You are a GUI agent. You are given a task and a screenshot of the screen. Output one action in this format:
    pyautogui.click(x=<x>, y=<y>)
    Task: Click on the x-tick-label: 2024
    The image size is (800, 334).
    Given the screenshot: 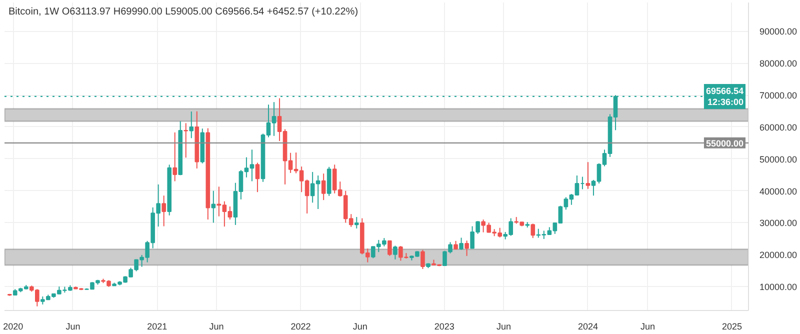 What is the action you would take?
    pyautogui.click(x=588, y=327)
    